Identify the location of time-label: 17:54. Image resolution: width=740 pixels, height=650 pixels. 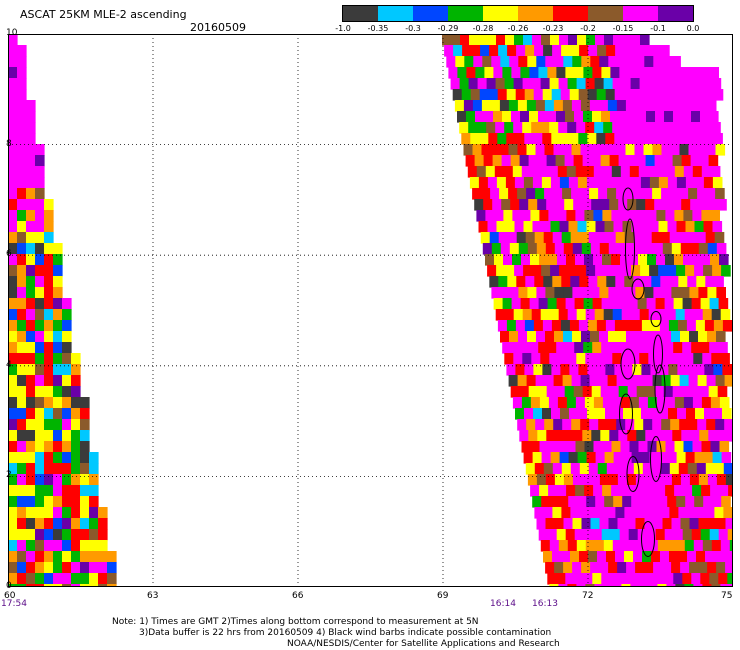
(14, 604).